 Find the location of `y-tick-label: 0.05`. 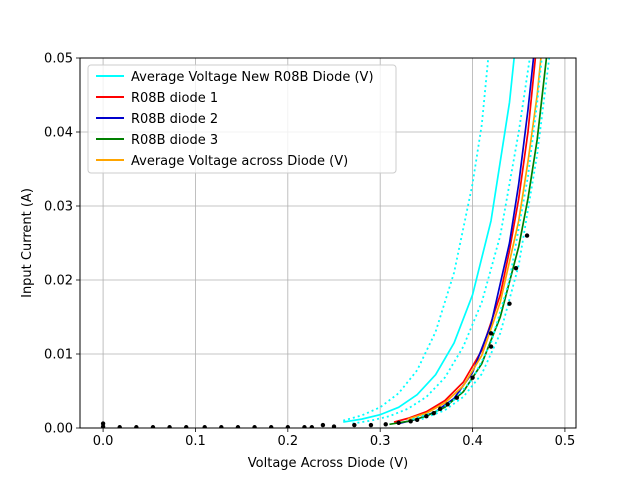

y-tick-label: 0.05 is located at coordinates (58, 59).